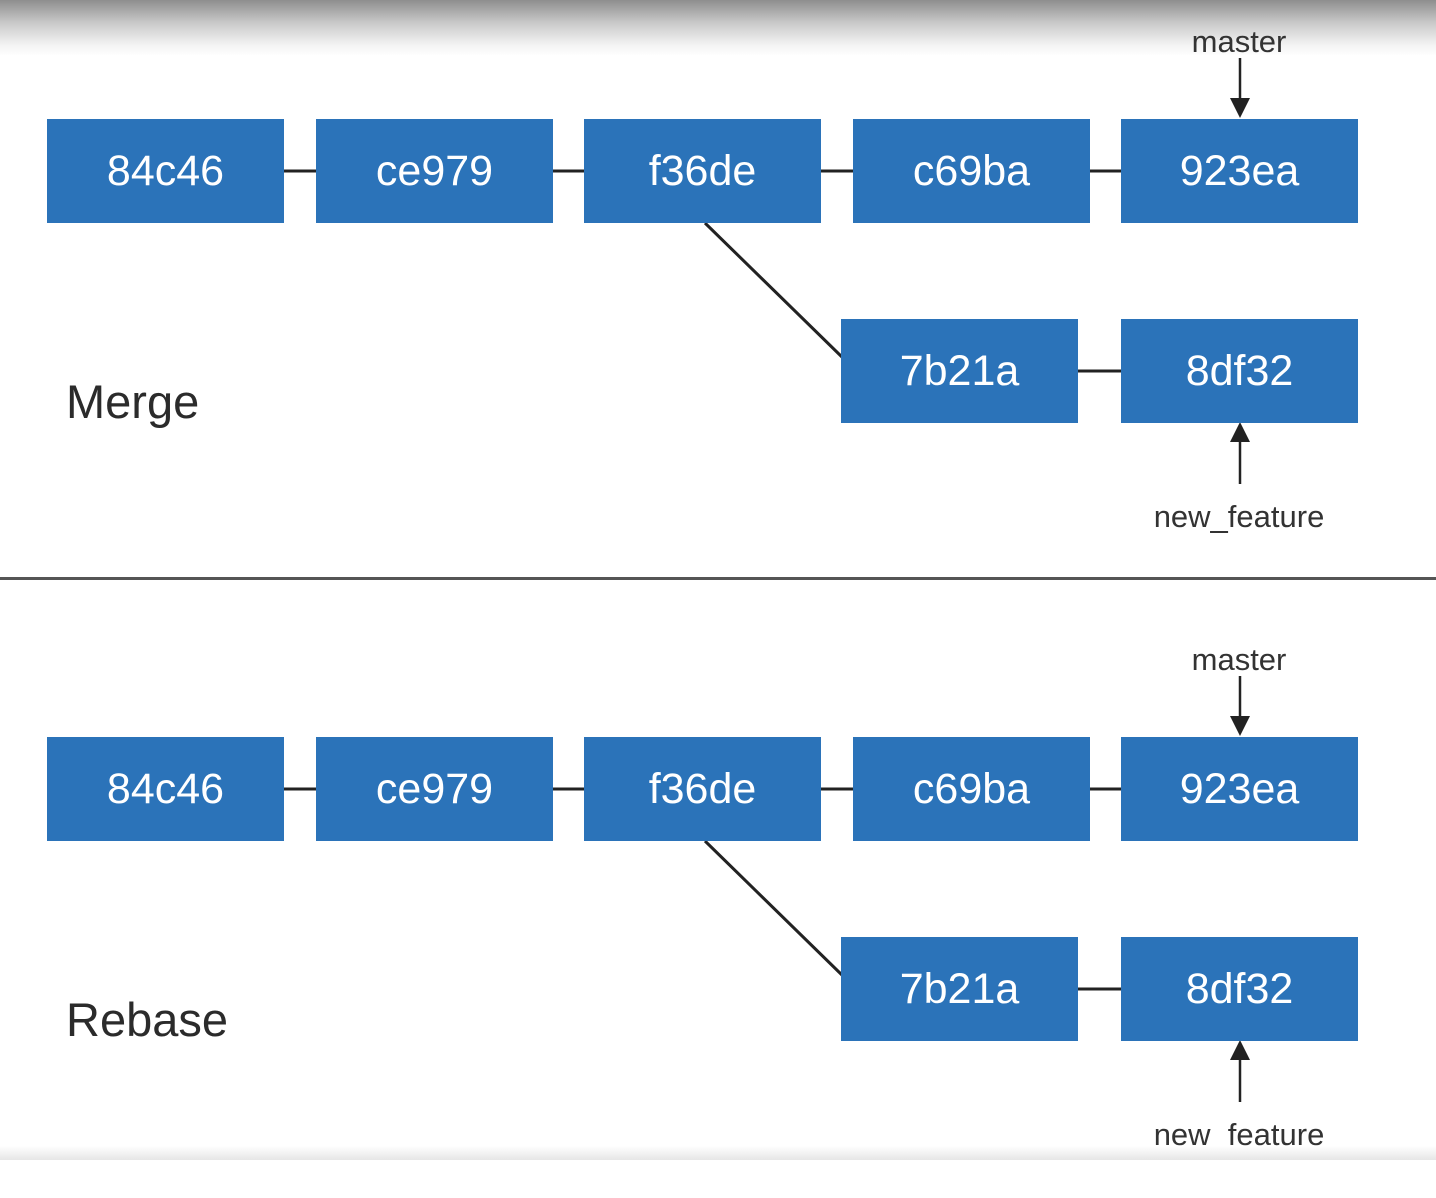 This screenshot has height=1198, width=1436. Describe the element at coordinates (718, 28) in the screenshot. I see `window-top-shade` at that location.